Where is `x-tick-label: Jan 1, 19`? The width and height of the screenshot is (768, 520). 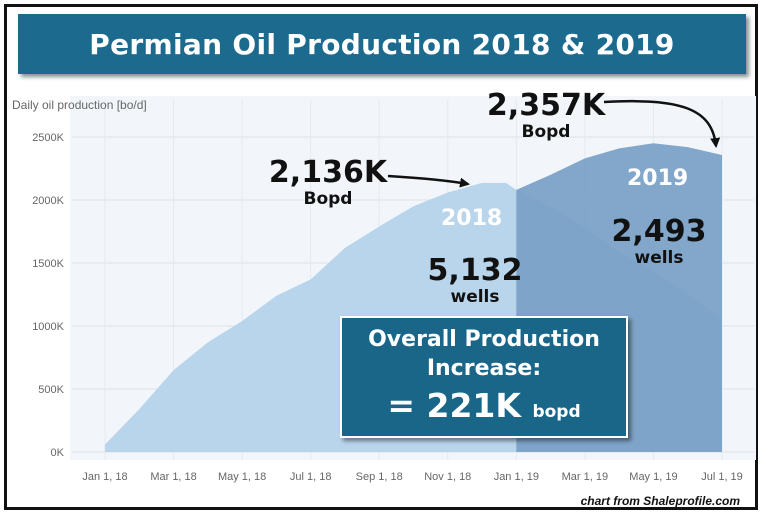 x-tick-label: Jan 1, 19 is located at coordinates (516, 477).